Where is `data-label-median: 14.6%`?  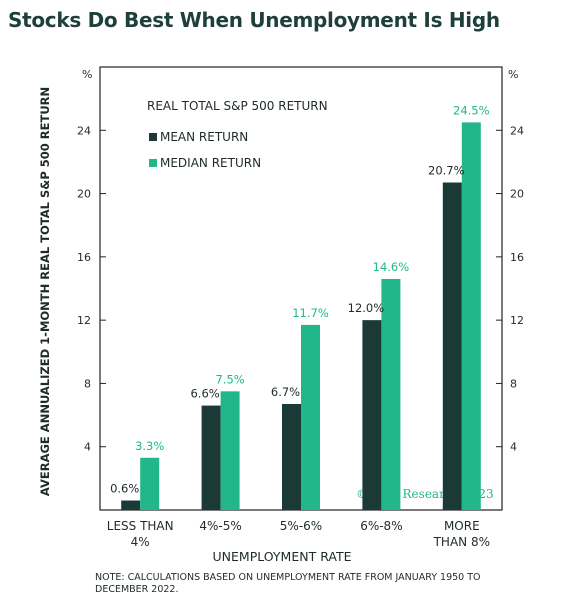
data-label-median: 14.6% is located at coordinates (391, 267).